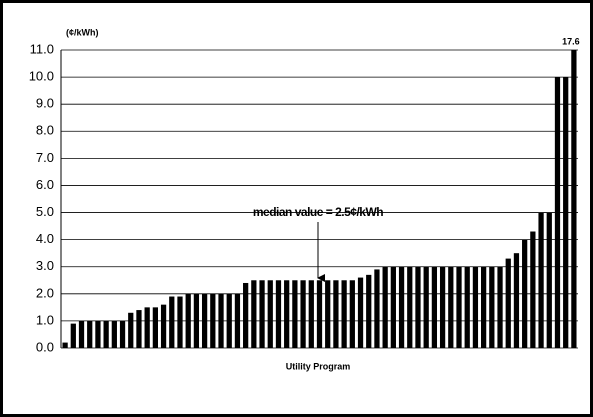 This screenshot has width=593, height=417. Describe the element at coordinates (41, 76) in the screenshot. I see `y-tick-label: 10.0` at that location.